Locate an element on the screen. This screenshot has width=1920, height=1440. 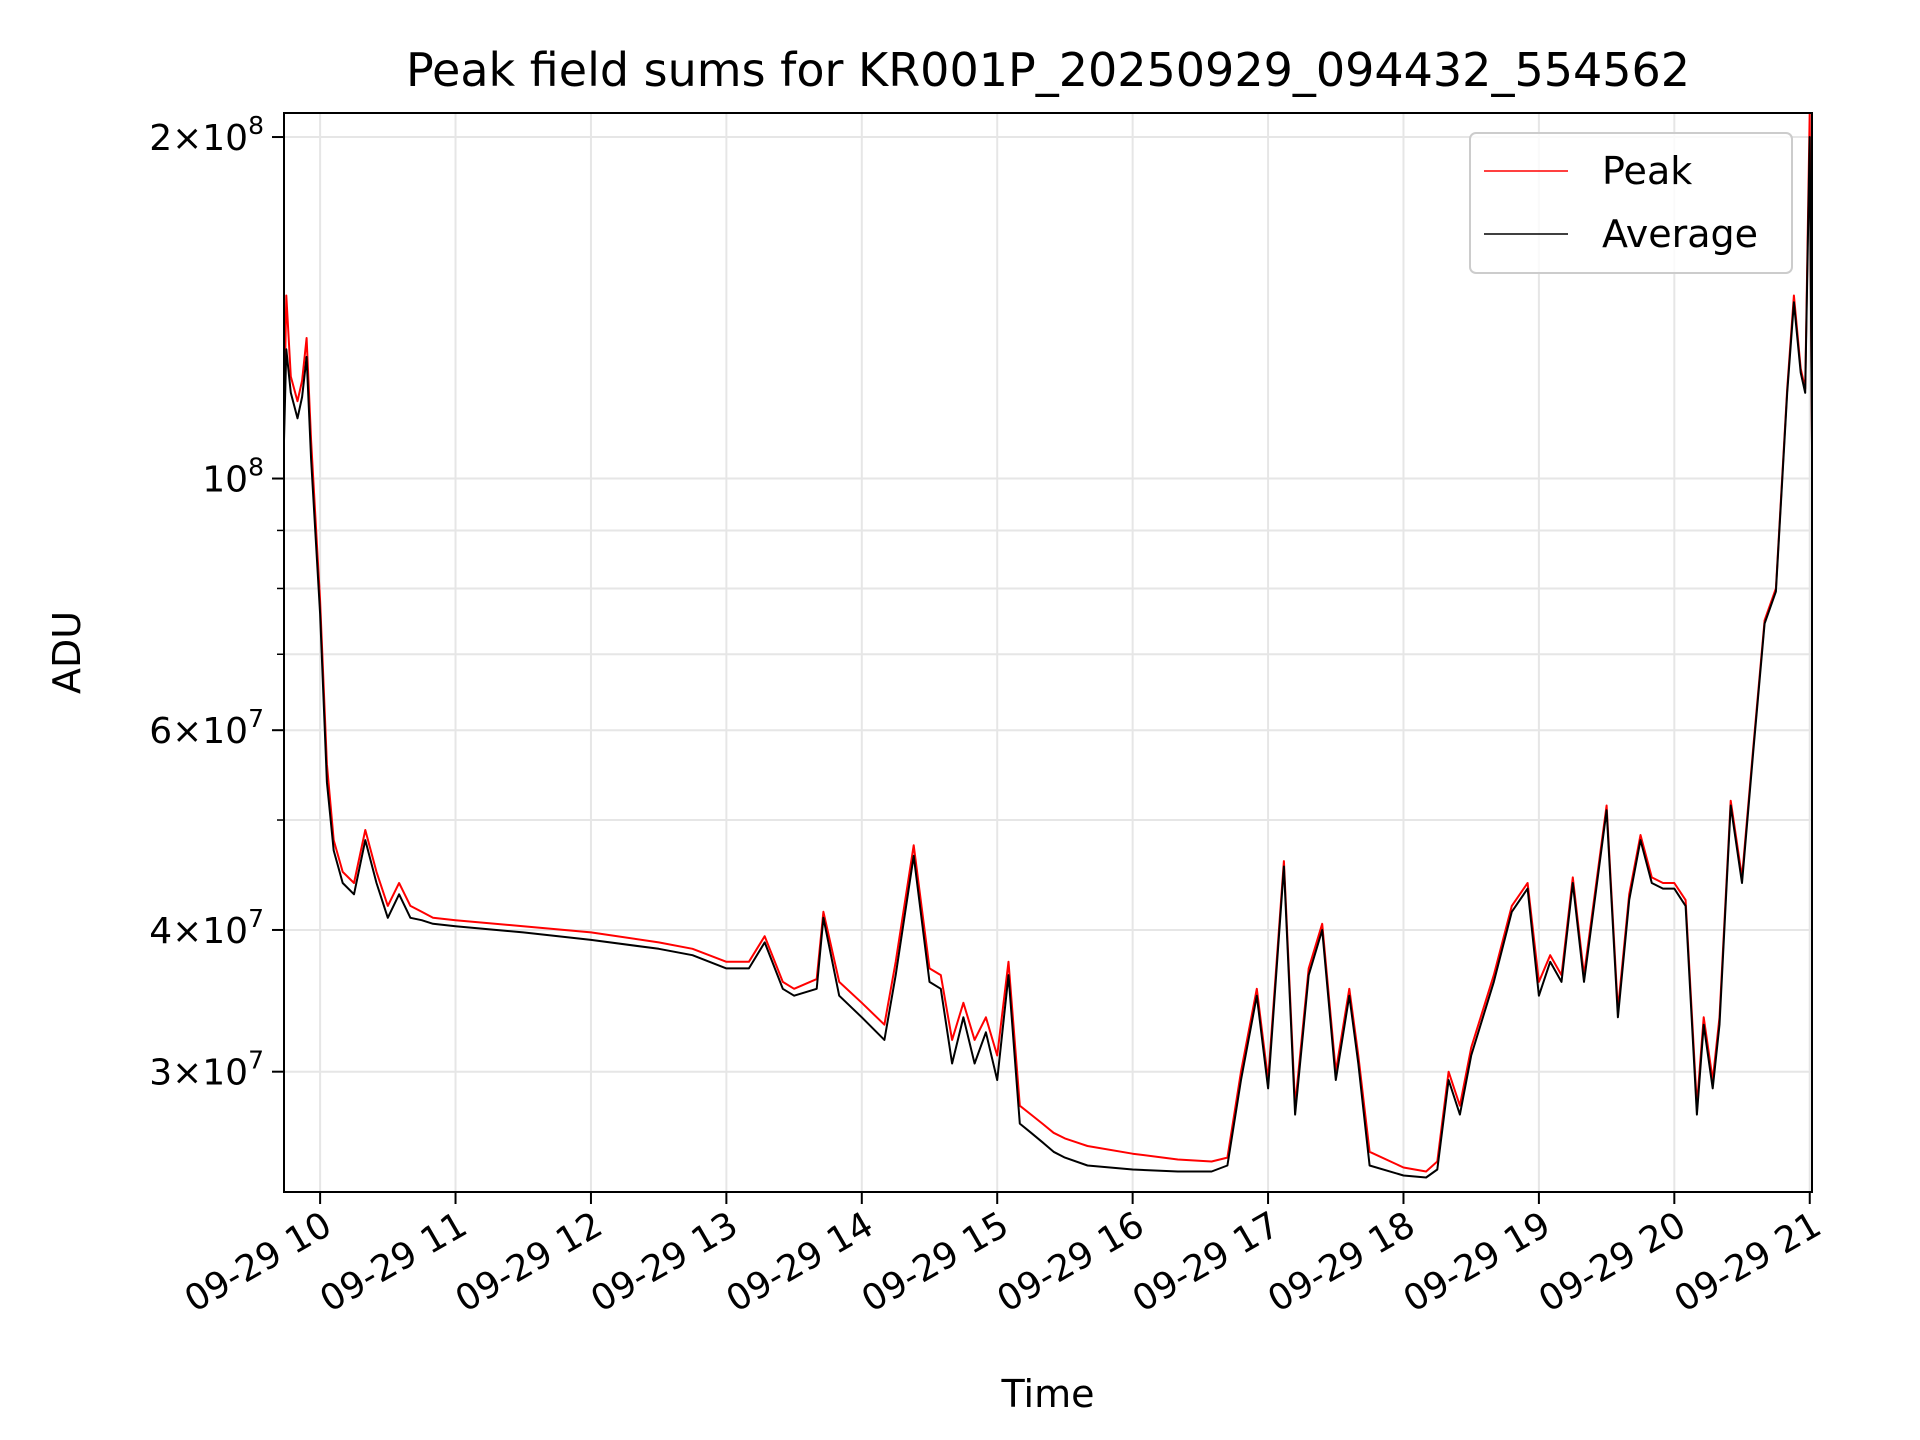
y-tick-label: 108 is located at coordinates (233, 477).